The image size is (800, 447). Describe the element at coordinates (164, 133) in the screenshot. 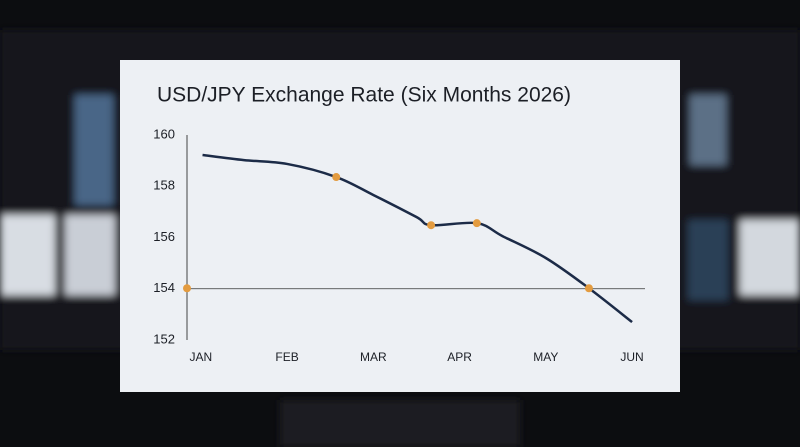

I see `y-tick-label: 160` at that location.